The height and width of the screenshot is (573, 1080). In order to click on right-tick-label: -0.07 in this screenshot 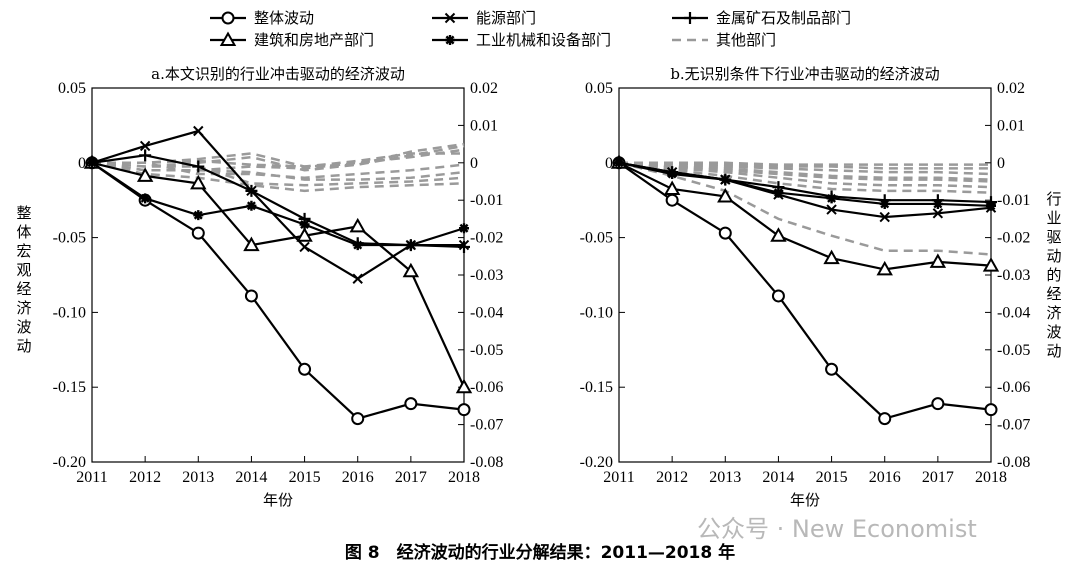, I will do `click(1013, 425)`.